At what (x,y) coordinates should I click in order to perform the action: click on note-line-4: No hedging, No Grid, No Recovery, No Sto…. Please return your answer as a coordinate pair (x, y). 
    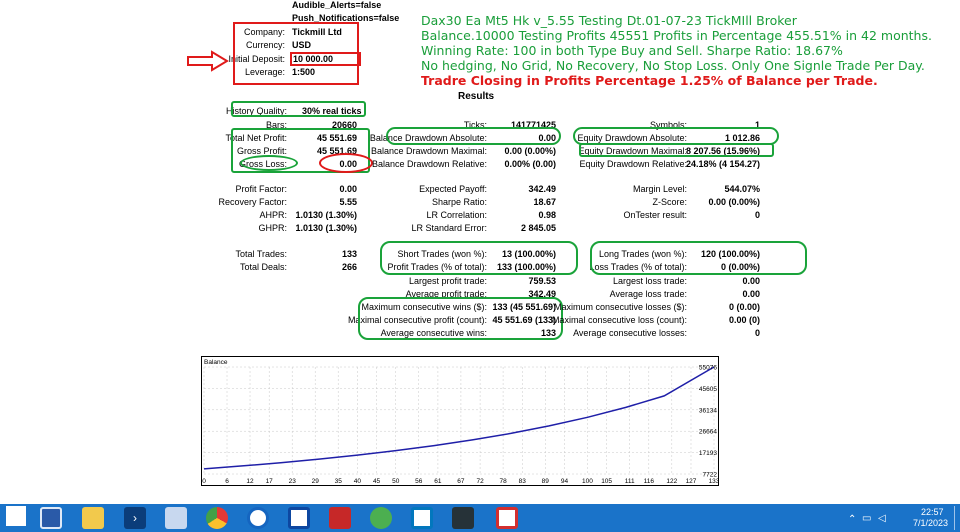
    Looking at the image, I should click on (673, 65).